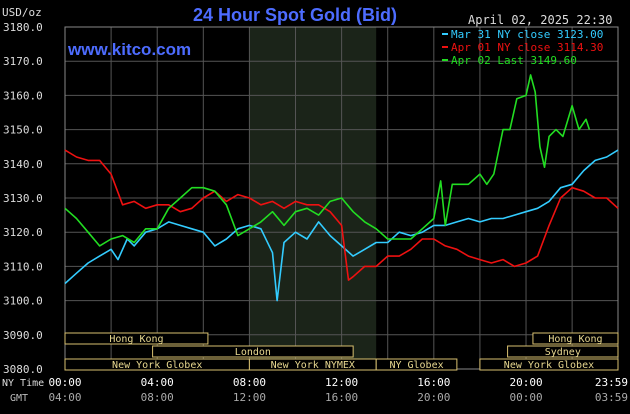 Image resolution: width=630 pixels, height=414 pixels. I want to click on gmt-label: GMT, so click(19, 398).